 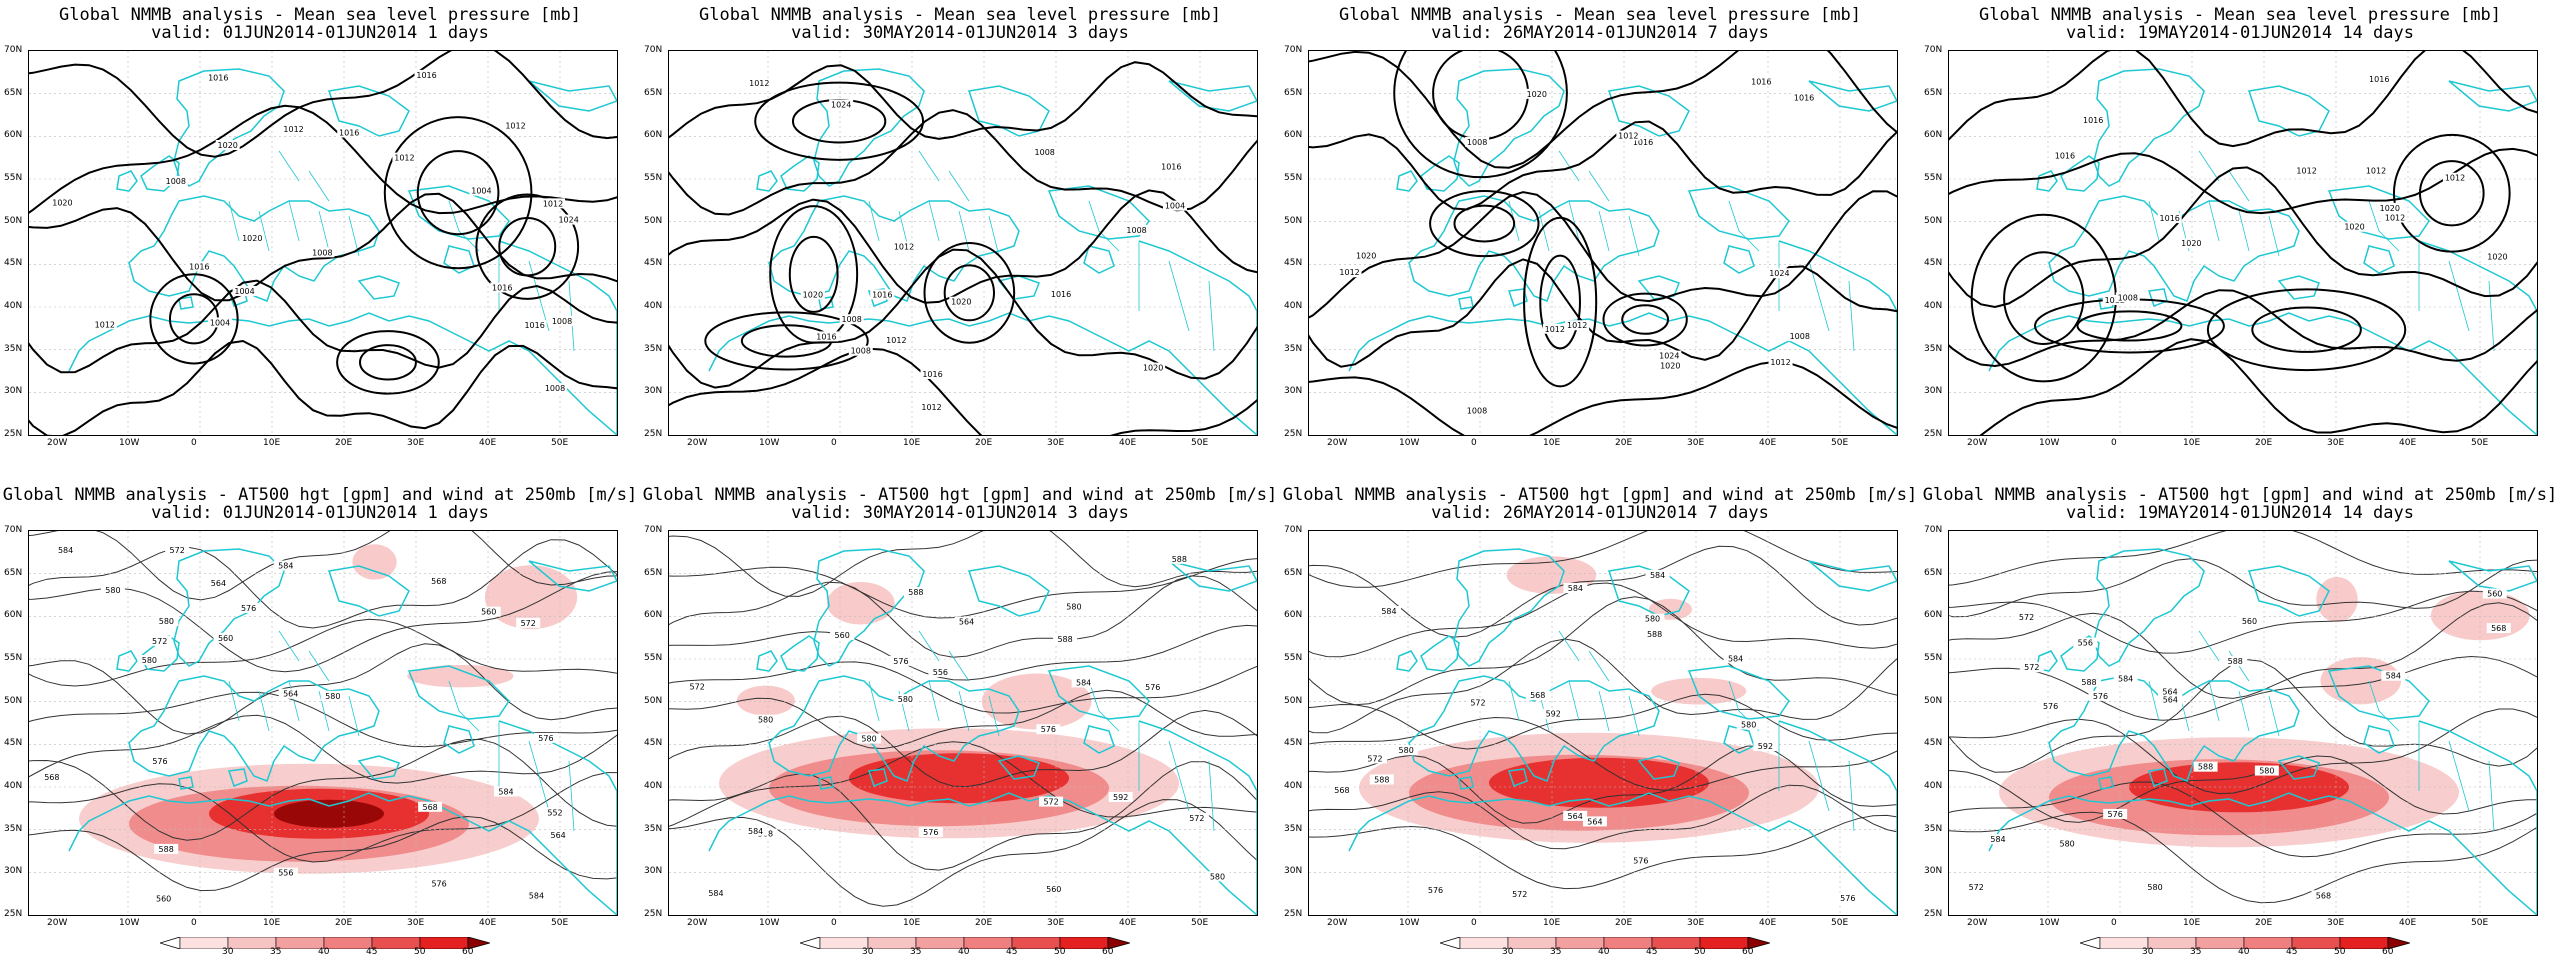 I want to click on lon-tick-label: 50E, so click(x=2480, y=443).